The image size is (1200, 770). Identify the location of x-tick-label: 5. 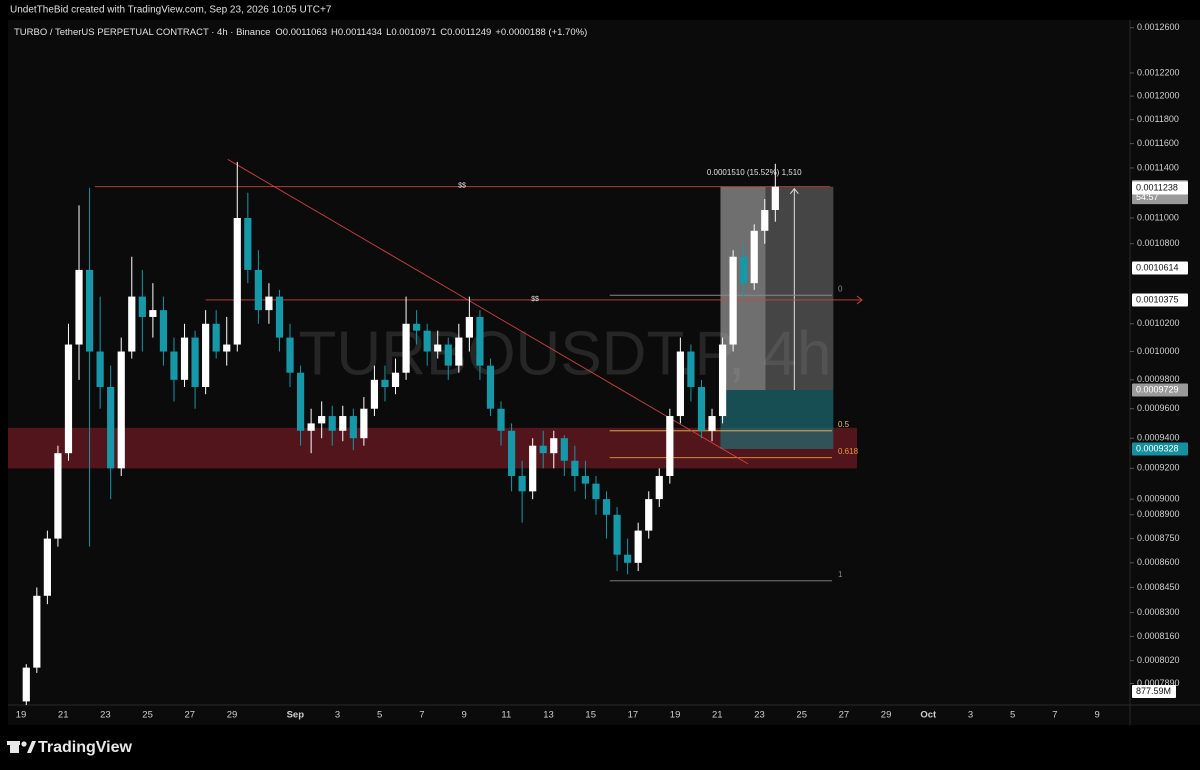
(1012, 715).